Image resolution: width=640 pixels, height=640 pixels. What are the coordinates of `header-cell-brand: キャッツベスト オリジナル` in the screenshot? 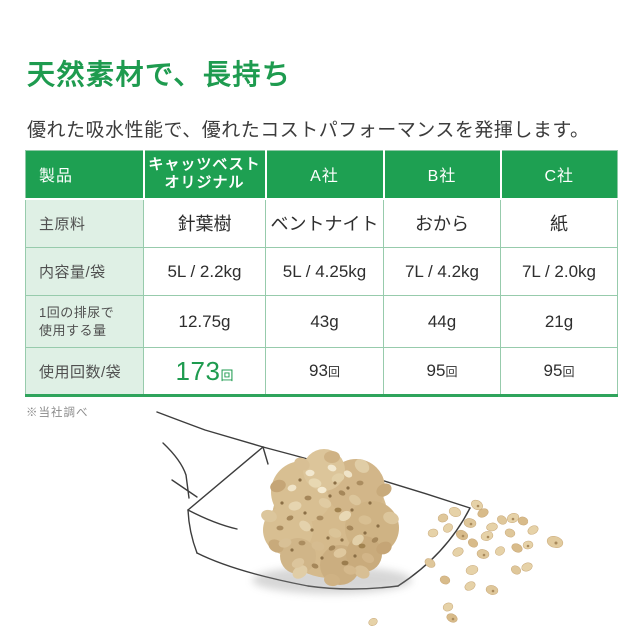 It's located at (204, 175).